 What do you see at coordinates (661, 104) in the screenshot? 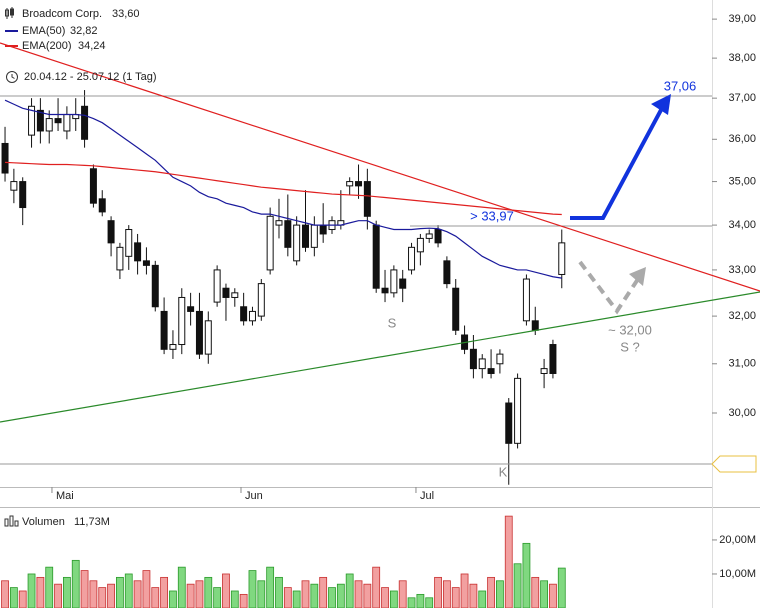
I see `arrow-head` at bounding box center [661, 104].